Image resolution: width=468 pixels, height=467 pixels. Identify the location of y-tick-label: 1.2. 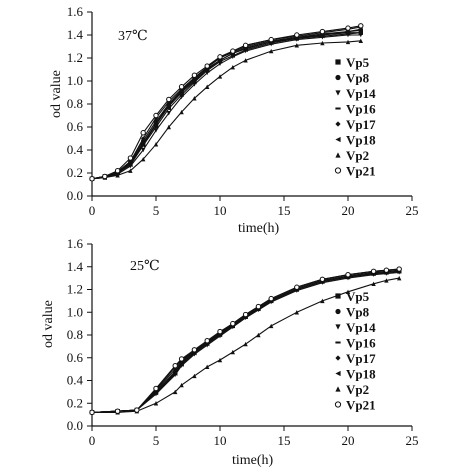
(75, 289).